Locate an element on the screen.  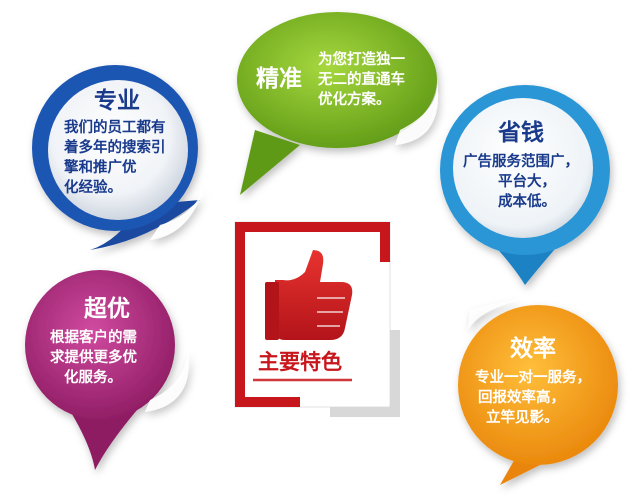
xiaolv-line-2: 回报效率高， is located at coordinates (521, 398).